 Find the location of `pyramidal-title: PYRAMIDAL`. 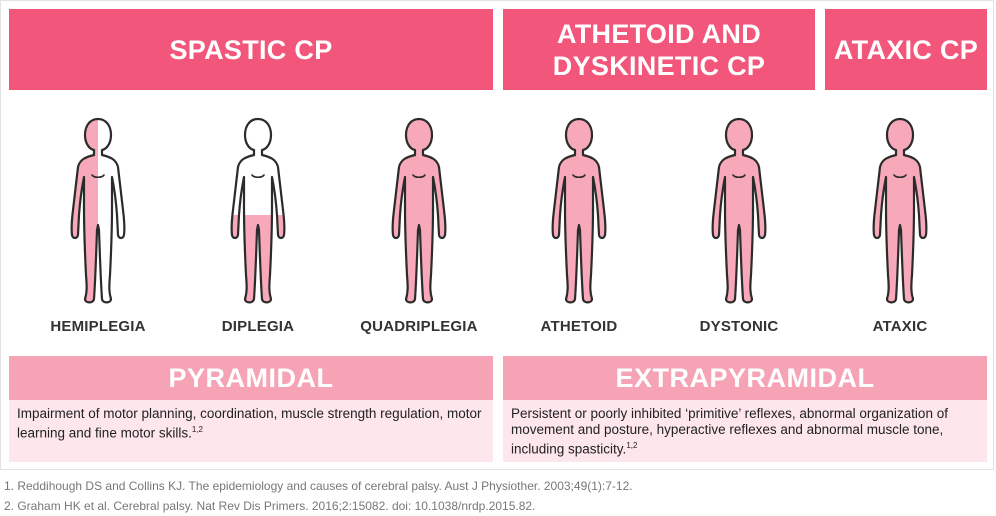

pyramidal-title: PYRAMIDAL is located at coordinates (251, 377).